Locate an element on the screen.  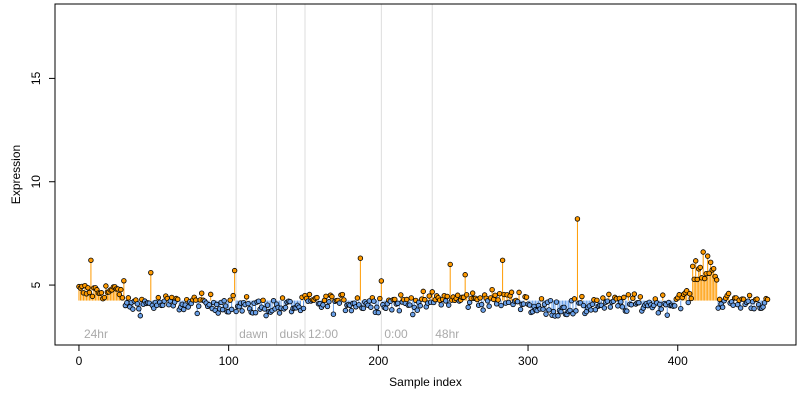
x-tick-label: 0 is located at coordinates (79, 361).